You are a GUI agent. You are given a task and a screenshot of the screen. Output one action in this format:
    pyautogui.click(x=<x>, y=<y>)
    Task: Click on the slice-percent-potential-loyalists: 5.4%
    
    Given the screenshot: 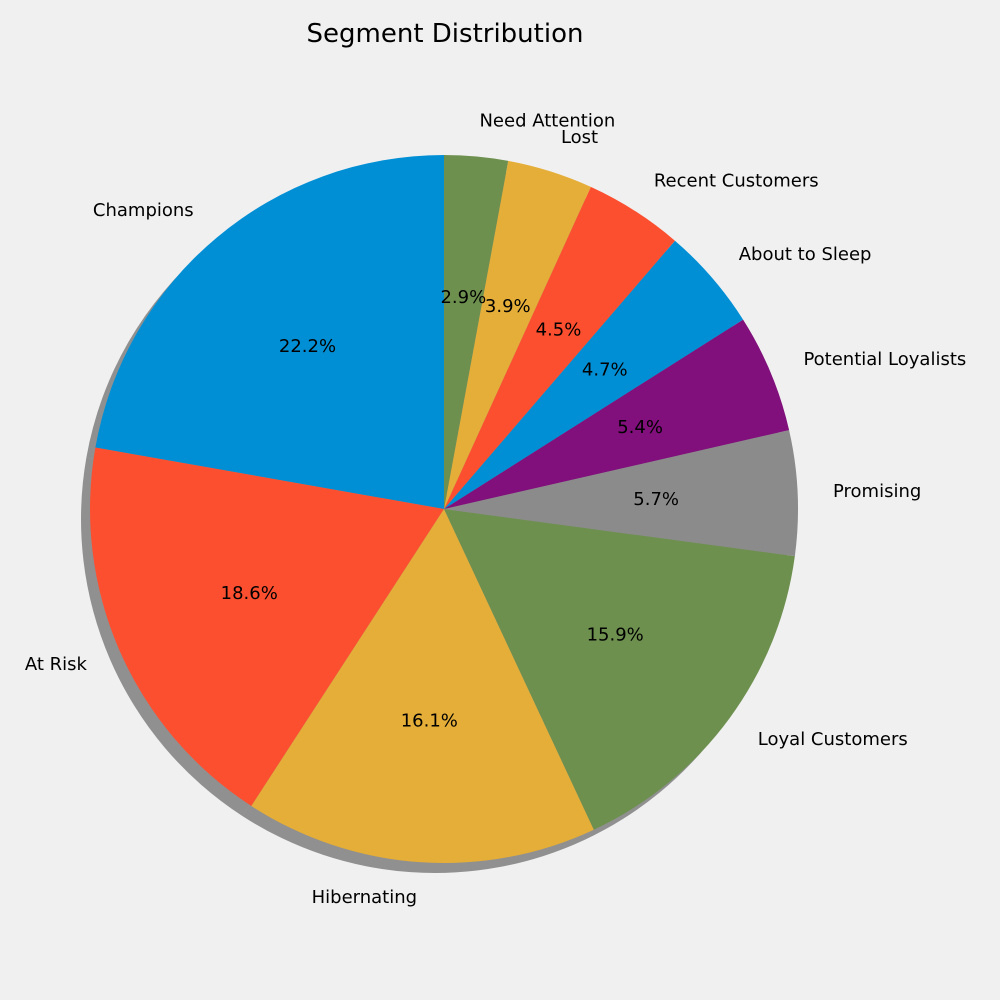 What is the action you would take?
    pyautogui.click(x=640, y=427)
    